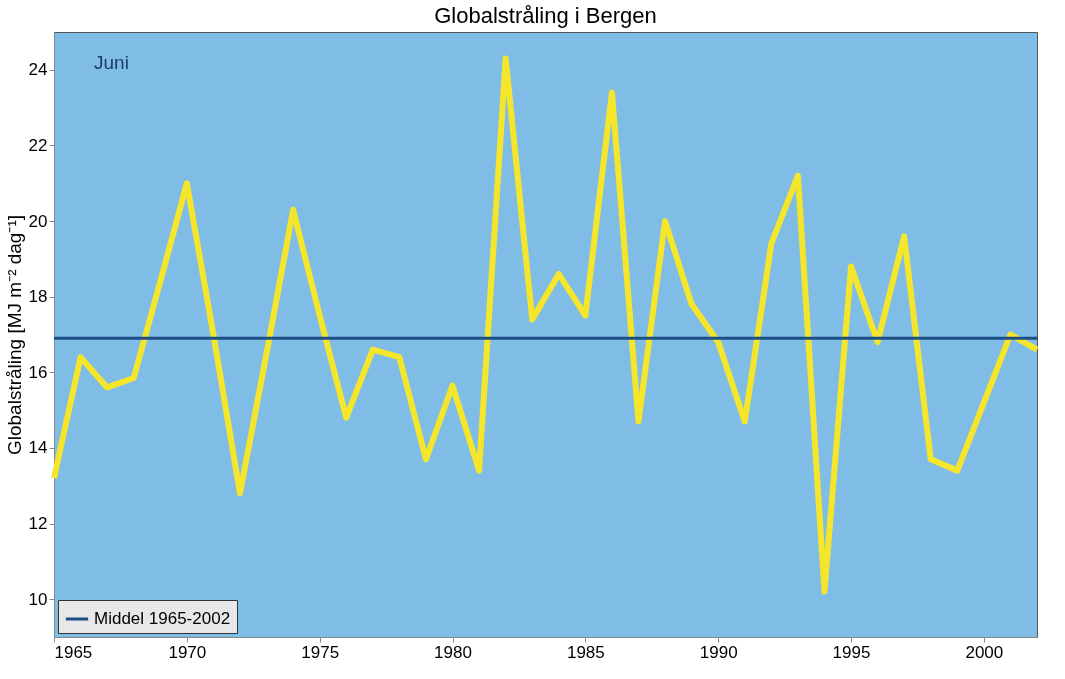  Describe the element at coordinates (14, 335) in the screenshot. I see `y-axis-title: Globalstråling [MJ m⁻² dag⁻¹]` at that location.